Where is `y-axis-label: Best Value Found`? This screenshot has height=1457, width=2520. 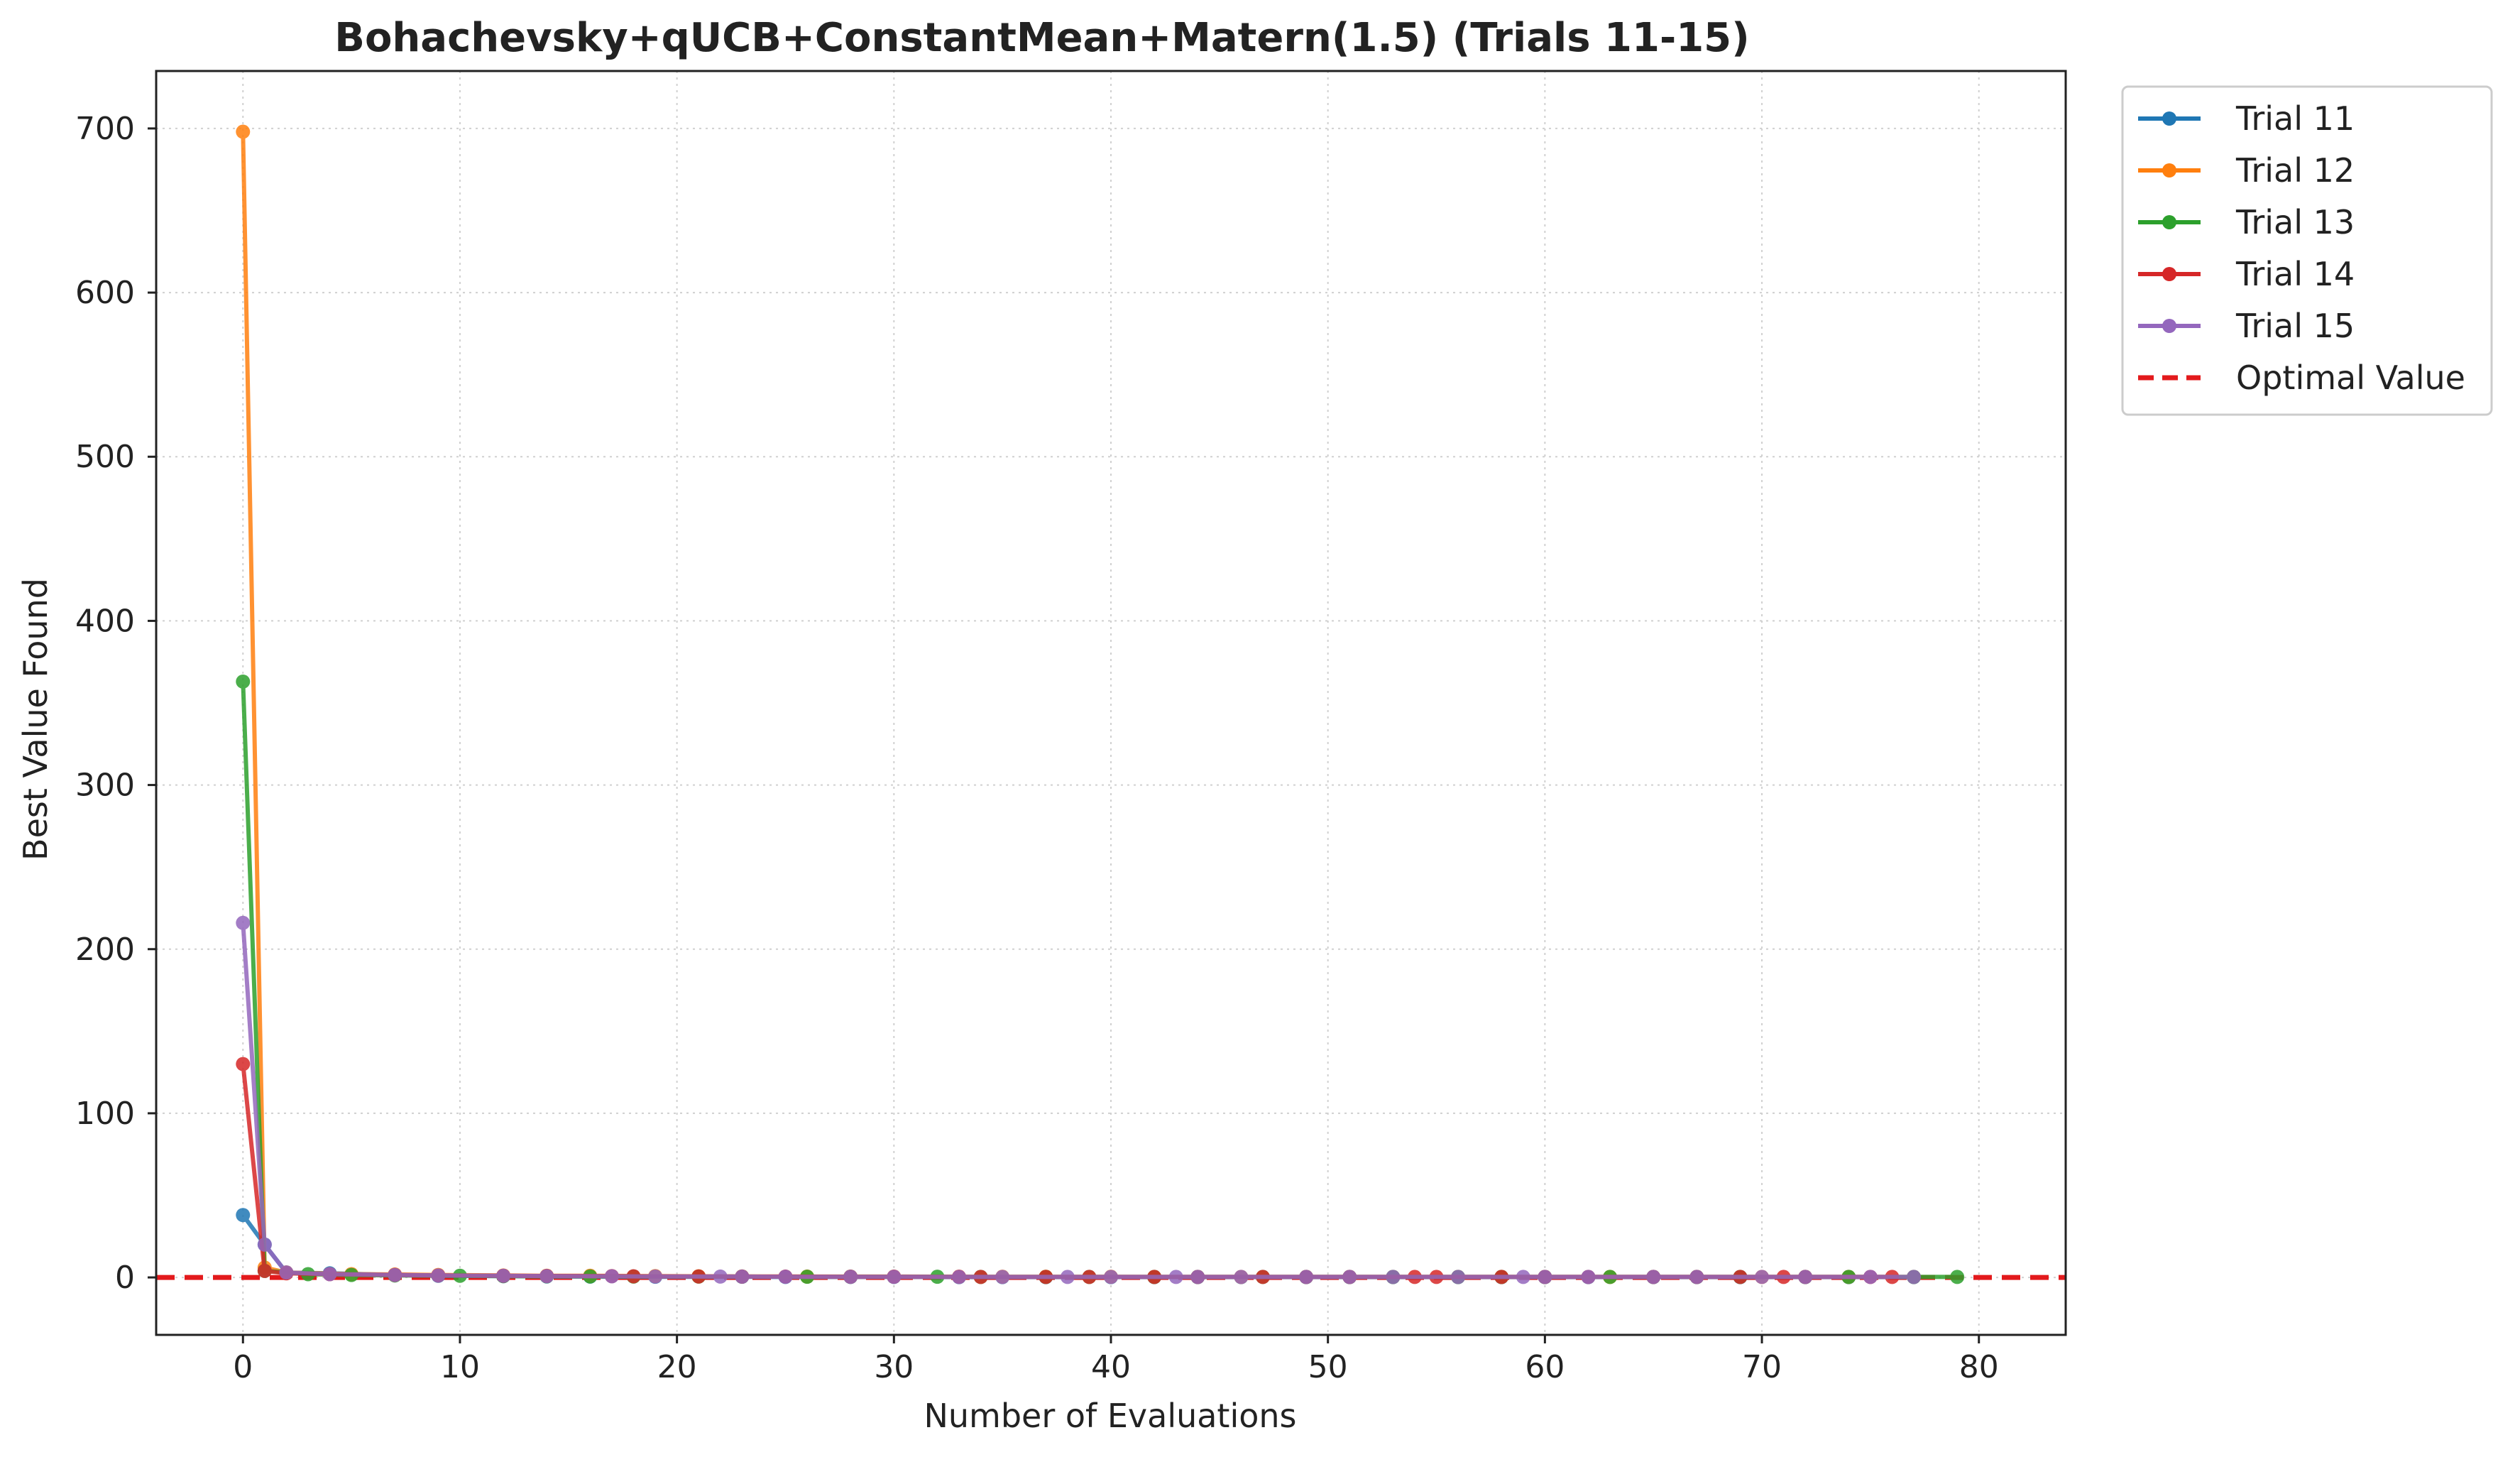 y-axis-label: Best Value Found is located at coordinates (36, 719).